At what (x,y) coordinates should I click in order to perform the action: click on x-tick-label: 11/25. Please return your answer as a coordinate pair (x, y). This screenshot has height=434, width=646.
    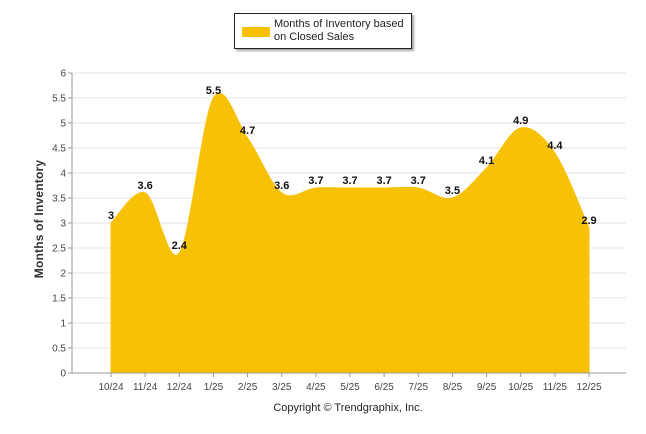
    Looking at the image, I should click on (555, 387).